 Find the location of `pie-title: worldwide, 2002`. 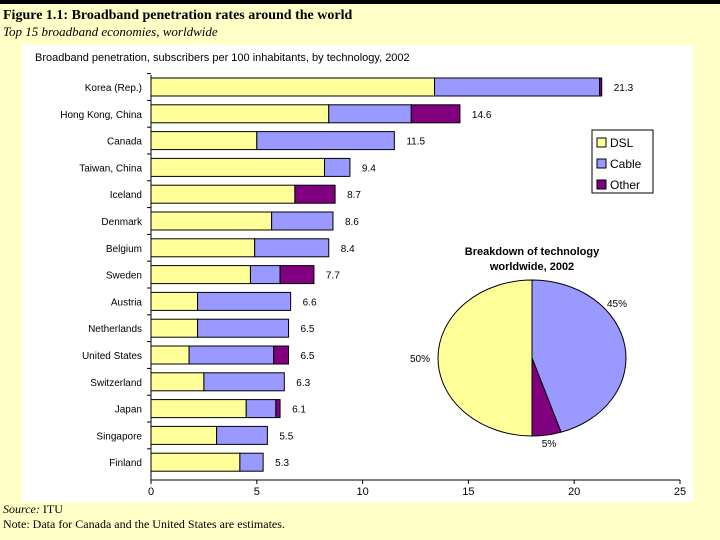

pie-title: worldwide, 2002 is located at coordinates (531, 267).